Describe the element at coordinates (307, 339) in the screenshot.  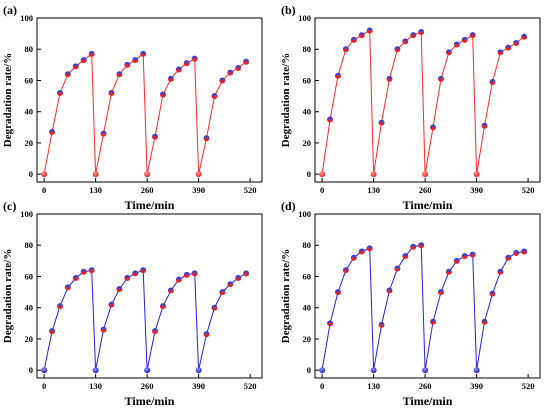
I see `y-tick-label: 20` at that location.